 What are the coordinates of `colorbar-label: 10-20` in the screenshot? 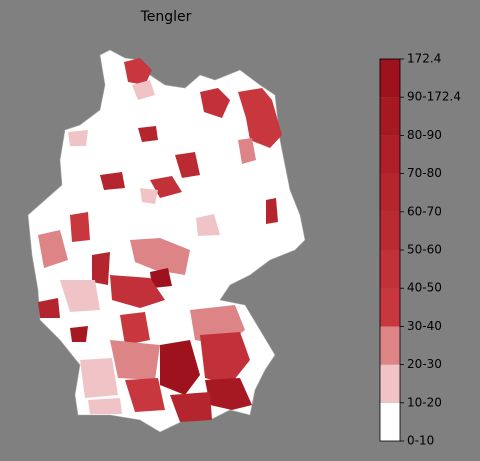 It's located at (424, 402).